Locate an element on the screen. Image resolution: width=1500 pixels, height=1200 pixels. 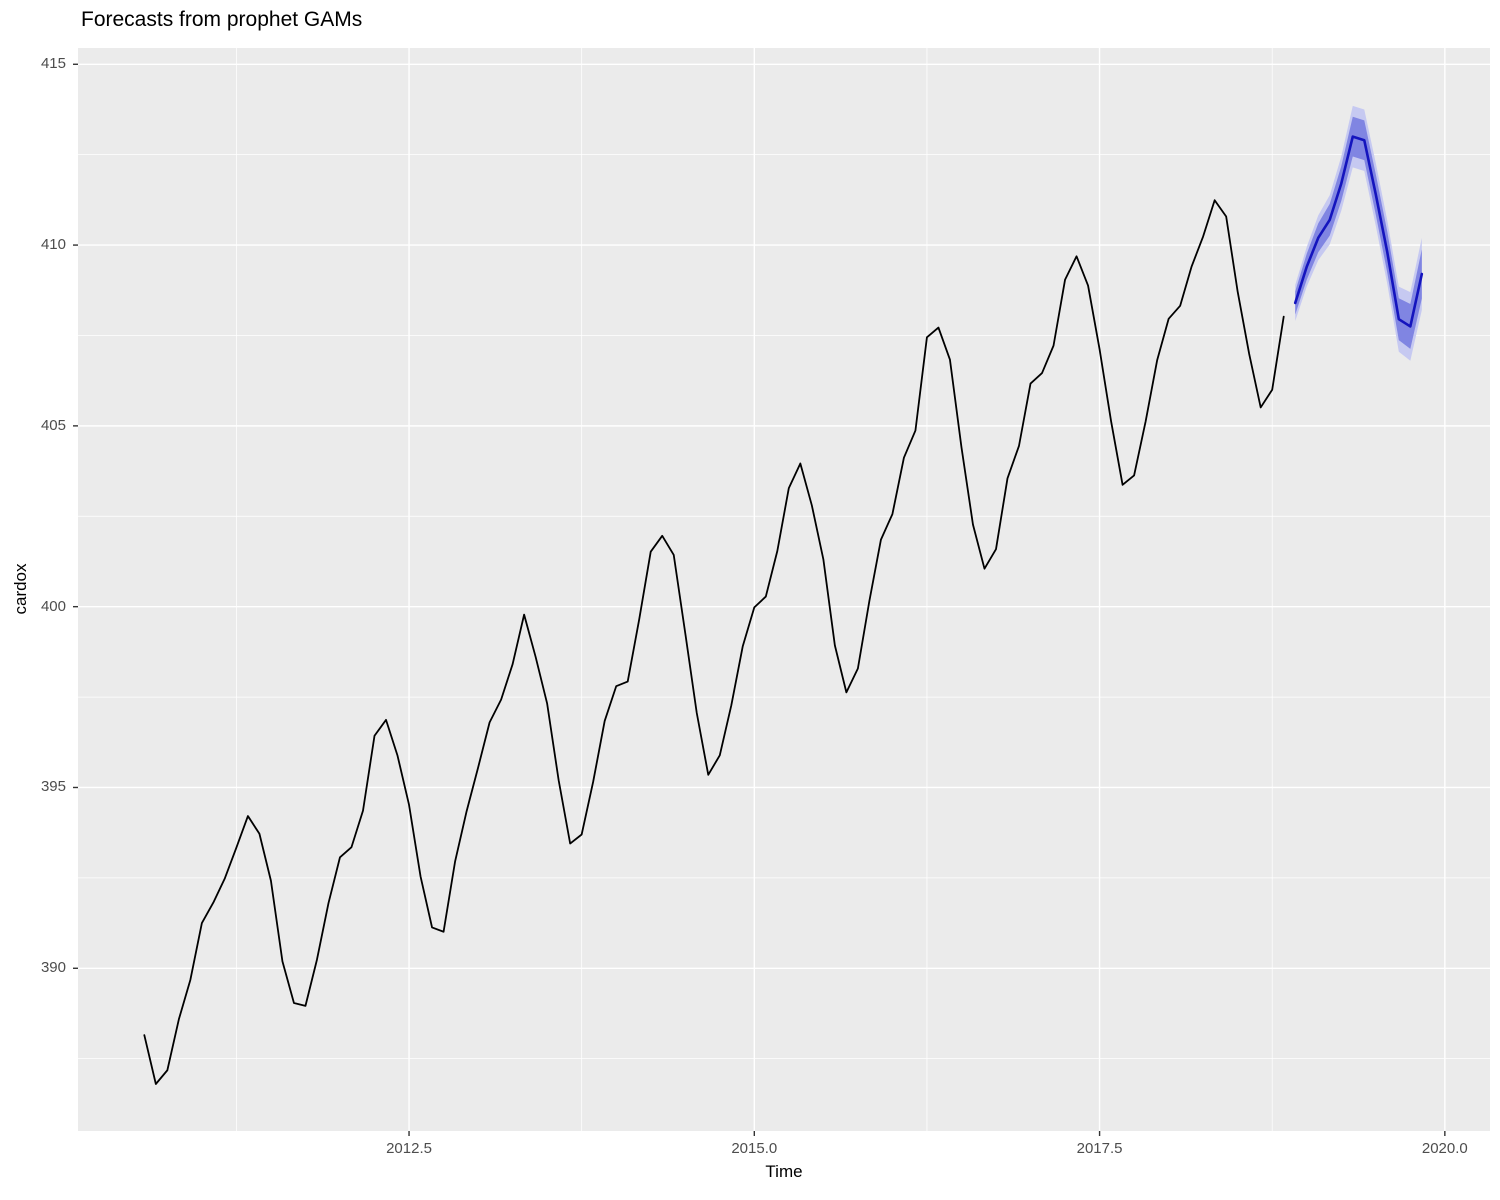
x-tick-label: 2015.0 is located at coordinates (754, 1148).